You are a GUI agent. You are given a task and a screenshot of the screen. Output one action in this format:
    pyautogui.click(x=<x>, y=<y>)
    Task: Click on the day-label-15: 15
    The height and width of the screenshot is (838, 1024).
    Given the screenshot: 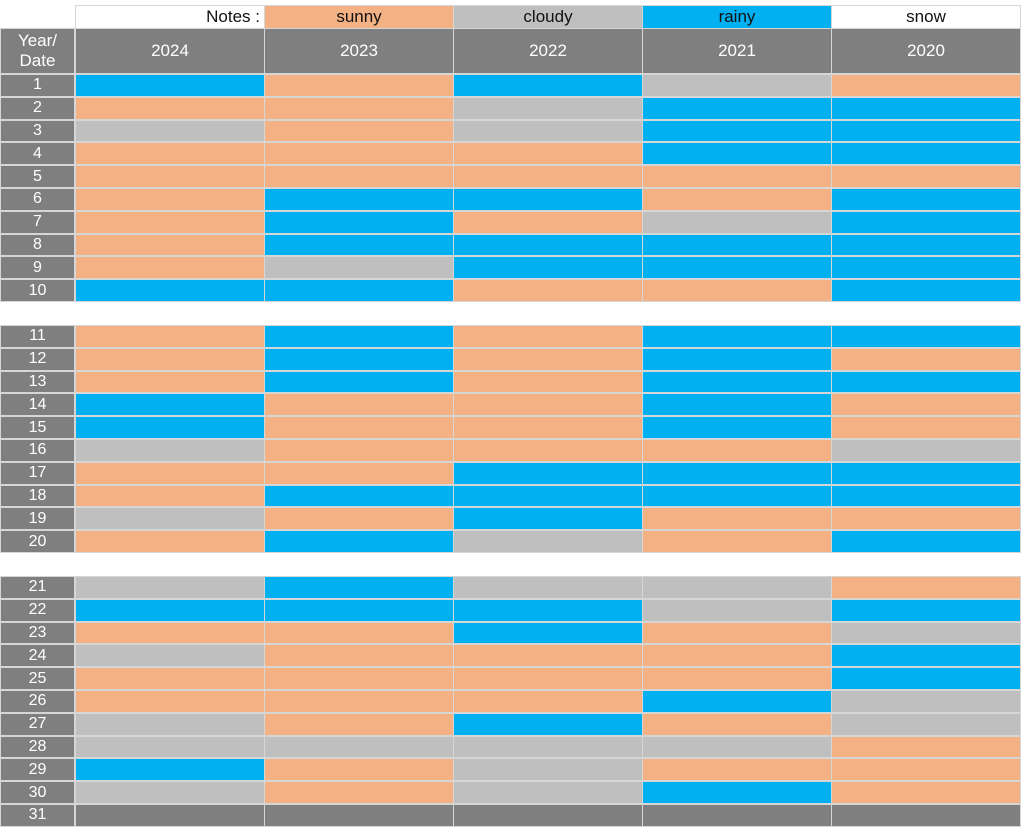 What is the action you would take?
    pyautogui.click(x=37, y=427)
    